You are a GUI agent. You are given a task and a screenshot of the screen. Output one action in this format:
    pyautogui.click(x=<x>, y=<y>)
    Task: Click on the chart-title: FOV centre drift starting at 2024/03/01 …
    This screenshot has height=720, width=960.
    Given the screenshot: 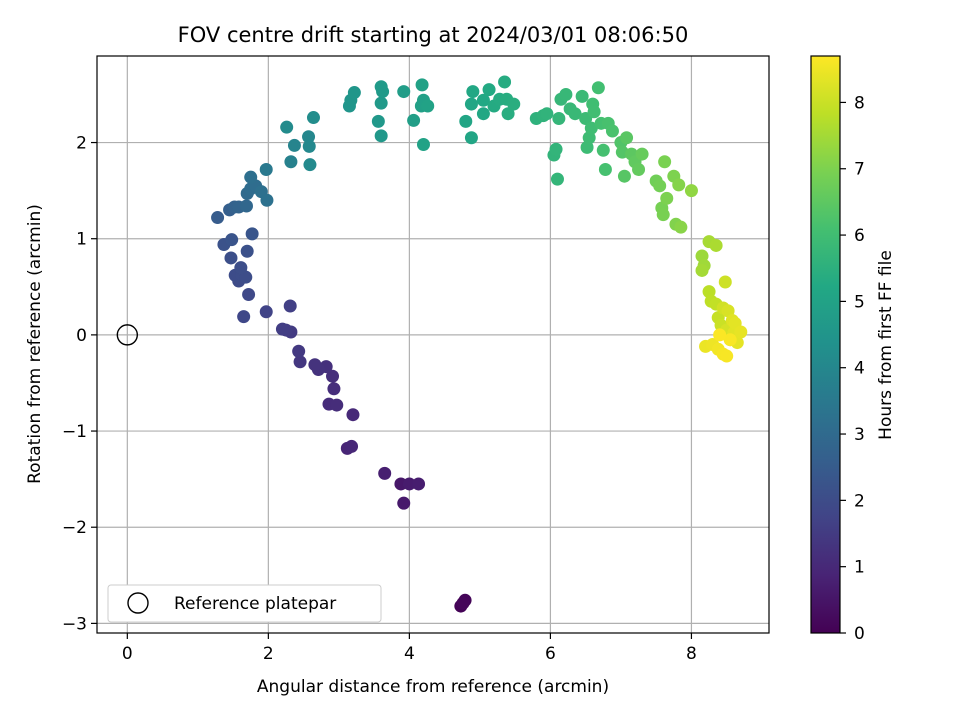 What is the action you would take?
    pyautogui.click(x=433, y=35)
    